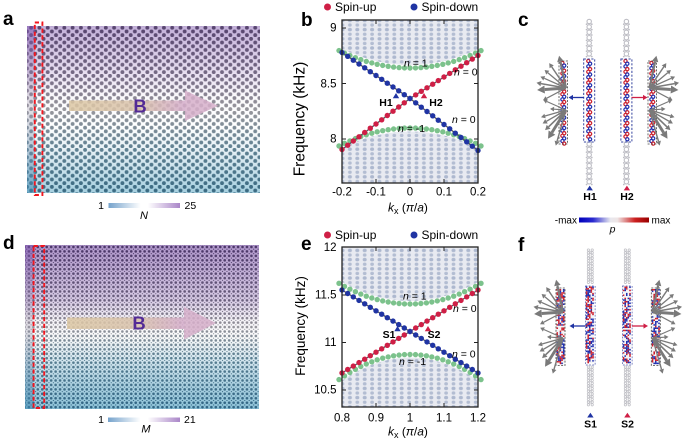 Image resolution: width=692 pixels, height=448 pixels. What do you see at coordinates (444, 193) in the screenshot?
I see `svg-text: 0.1` at bounding box center [444, 193].